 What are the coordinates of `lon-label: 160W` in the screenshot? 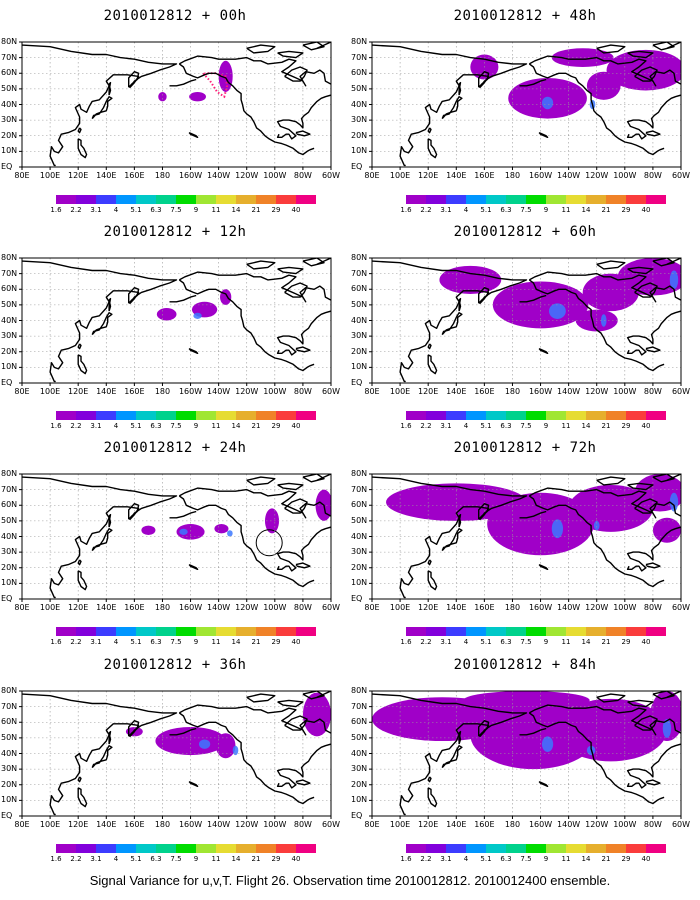 It's located at (540, 824).